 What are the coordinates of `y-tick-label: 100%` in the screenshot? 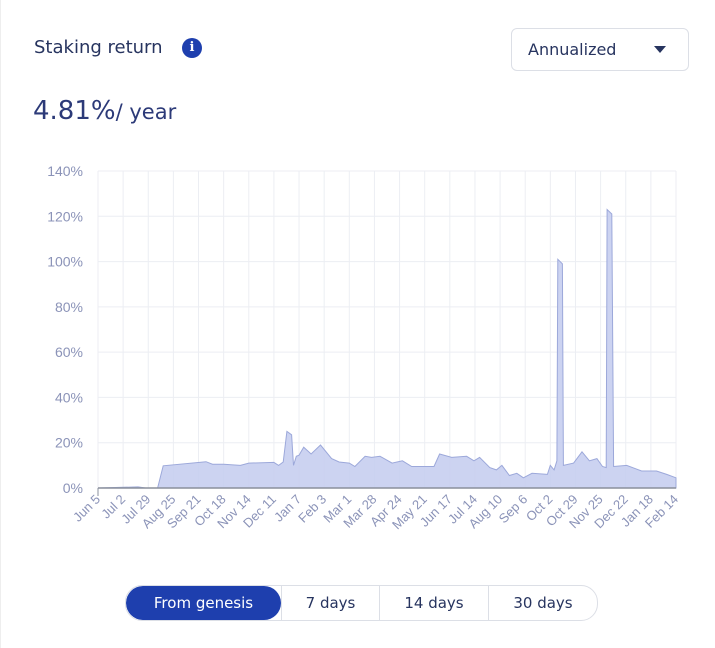 It's located at (65, 262).